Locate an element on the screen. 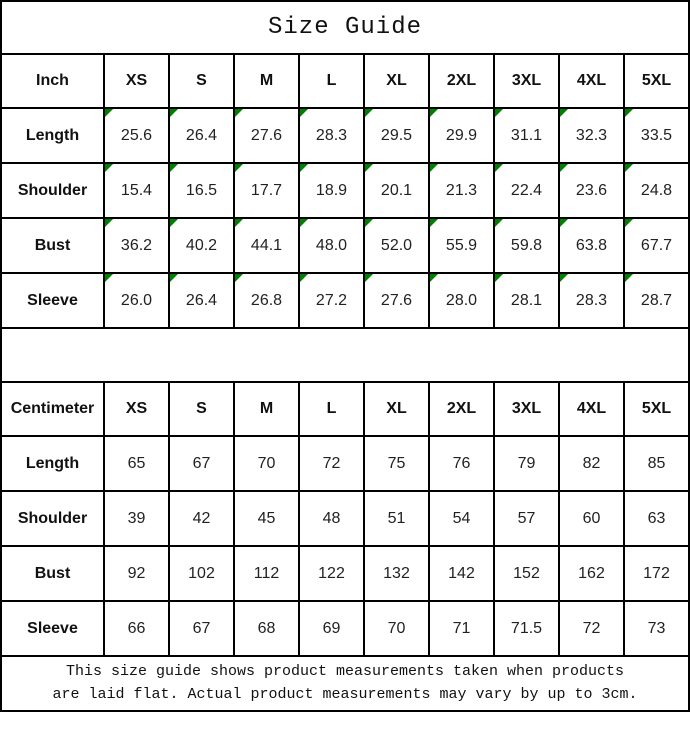 The height and width of the screenshot is (730, 690). row-label: Shoulder is located at coordinates (52, 190).